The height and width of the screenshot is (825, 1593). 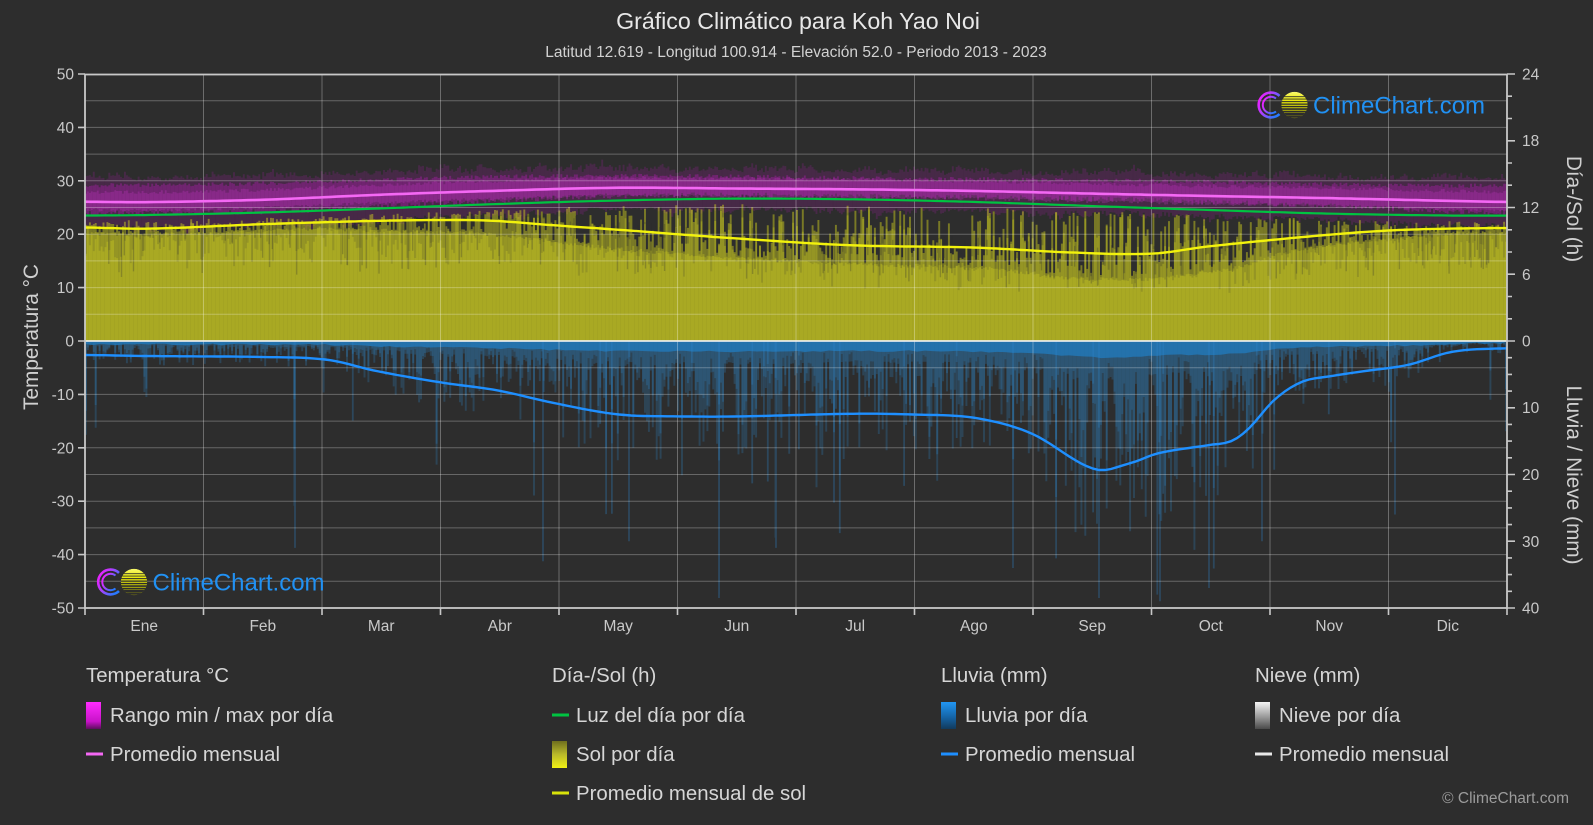 What do you see at coordinates (1526, 275) in the screenshot?
I see `svg-text: 6` at bounding box center [1526, 275].